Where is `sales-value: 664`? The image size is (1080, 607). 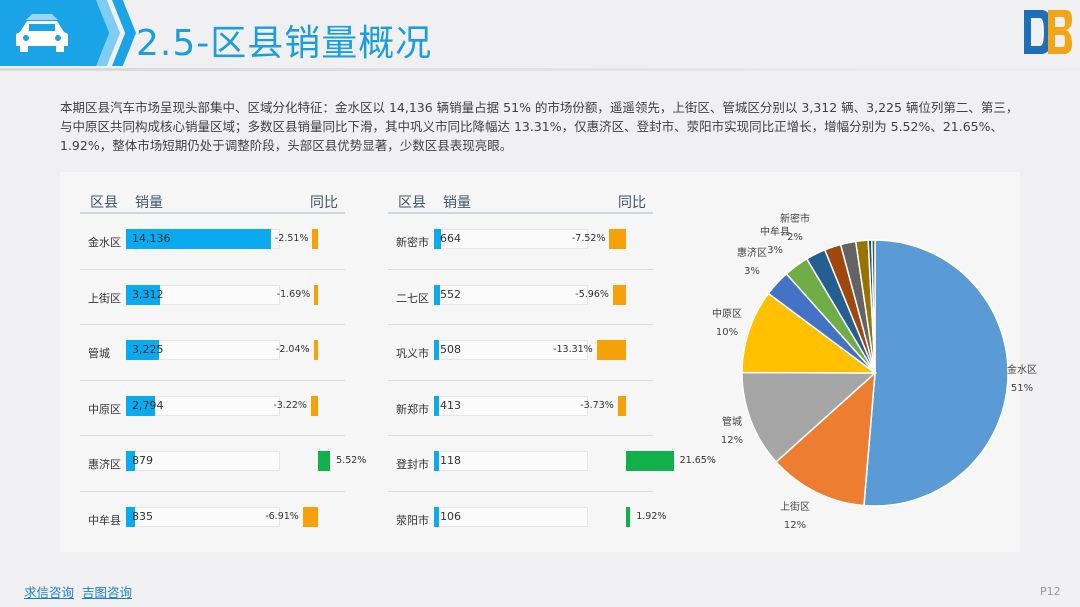 sales-value: 664 is located at coordinates (450, 238).